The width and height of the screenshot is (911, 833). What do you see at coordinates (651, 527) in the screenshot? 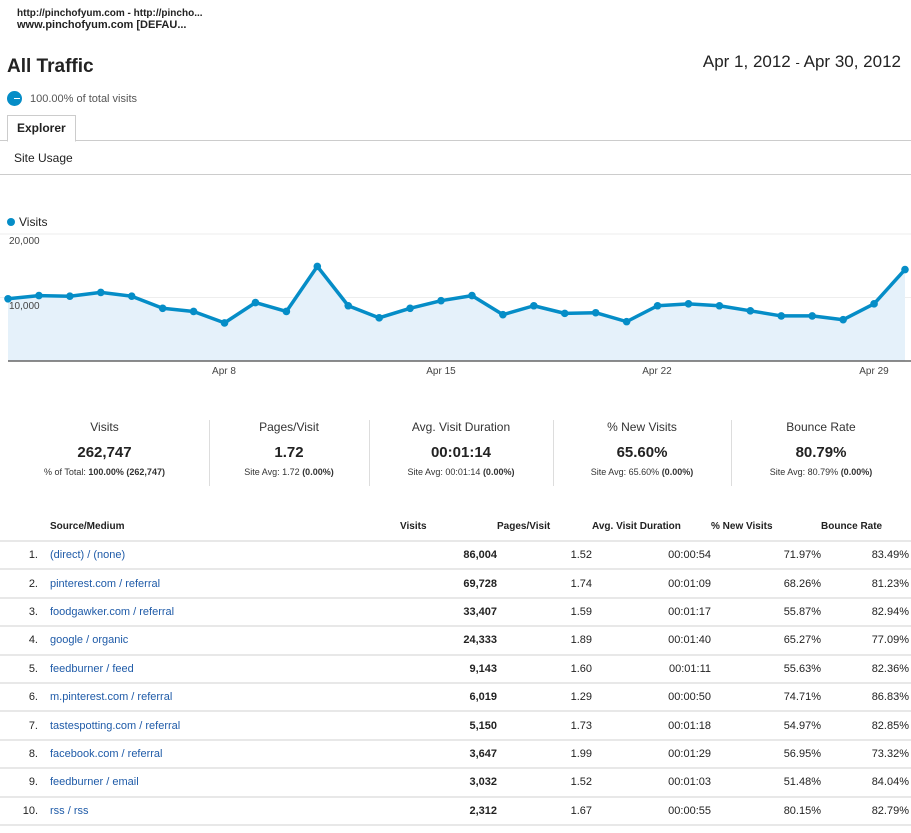
I see `col-avg-duration: Avg. Visit Duration` at bounding box center [651, 527].